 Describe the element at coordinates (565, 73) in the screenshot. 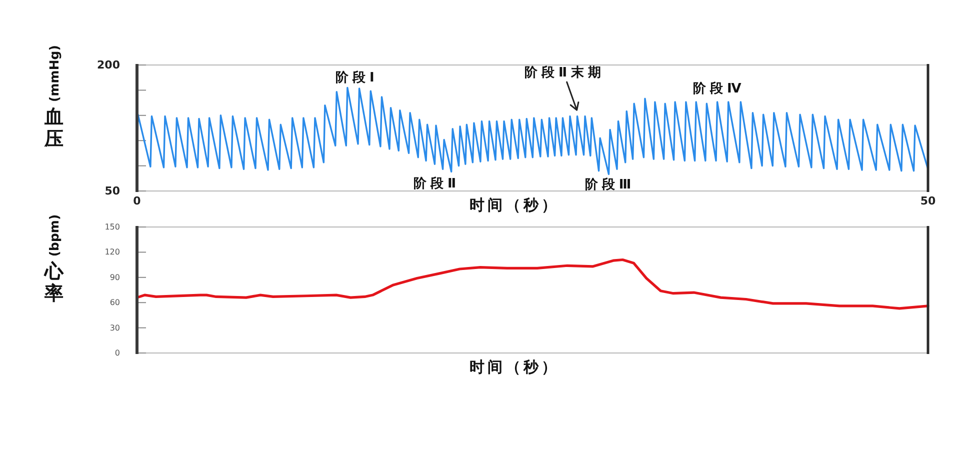

I see `annotation: 阶段Ⅱ末期` at that location.